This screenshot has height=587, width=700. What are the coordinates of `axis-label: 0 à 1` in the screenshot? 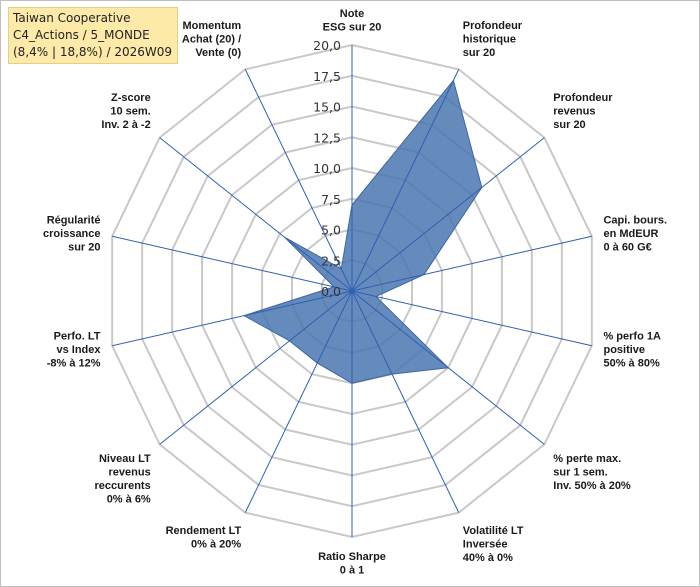 It's located at (352, 570).